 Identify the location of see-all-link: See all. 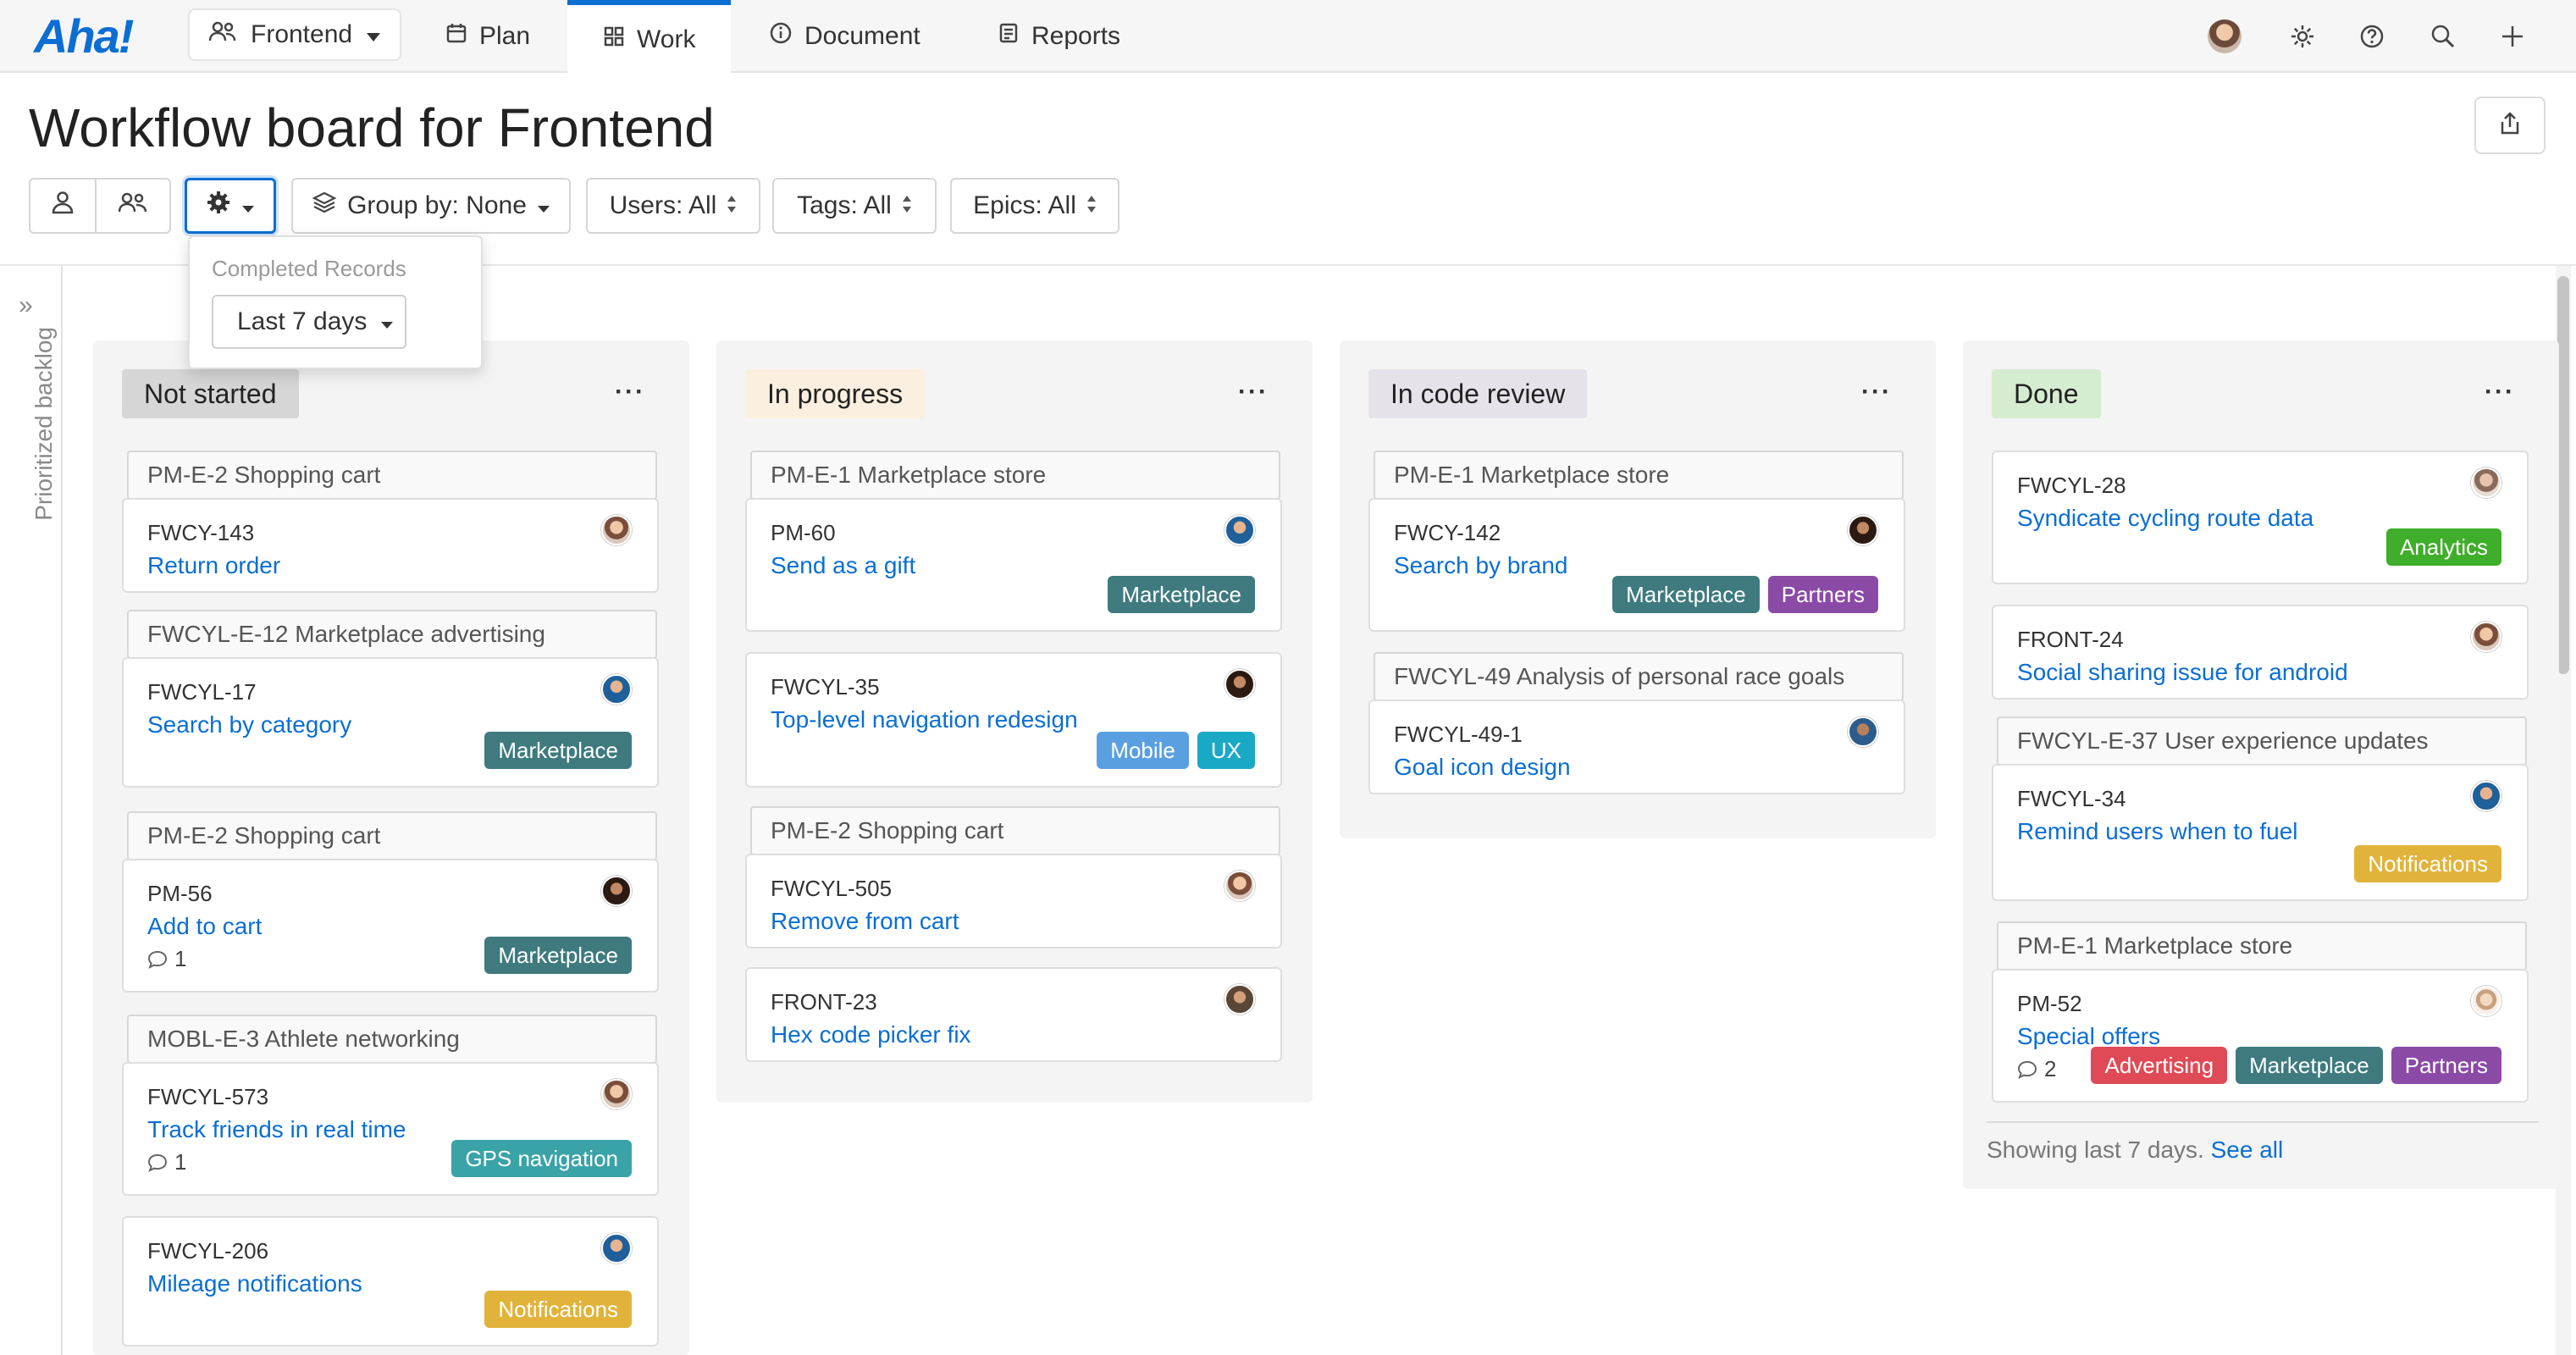
(2247, 1150).